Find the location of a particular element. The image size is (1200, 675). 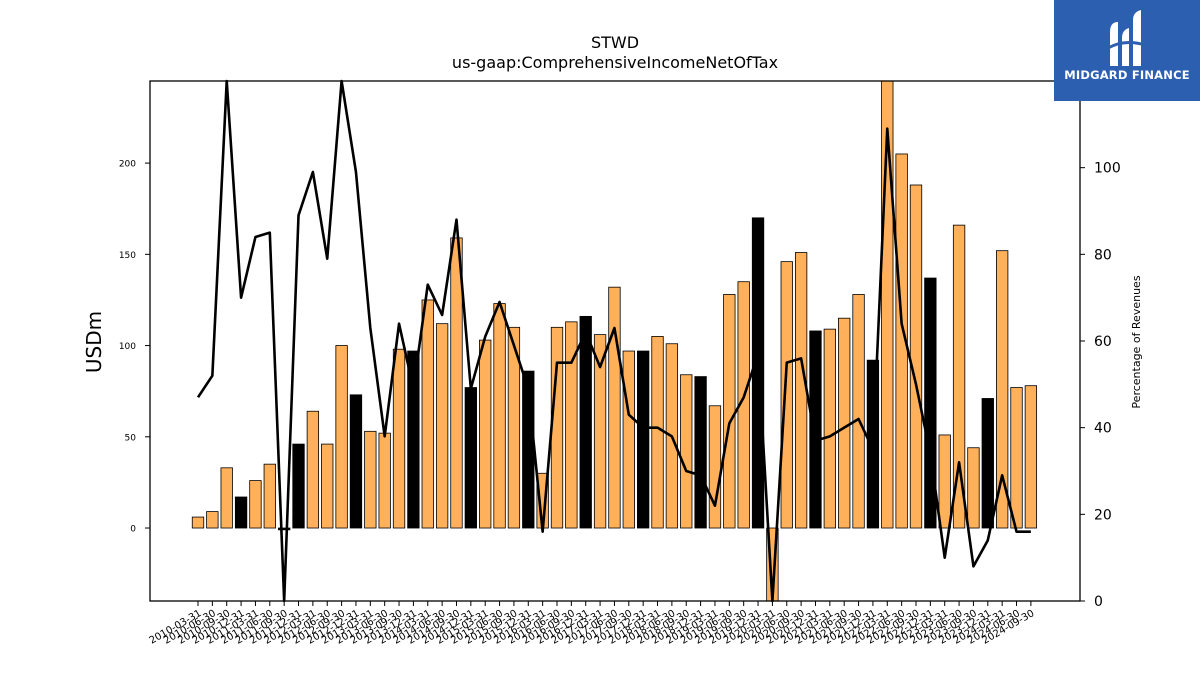

left-axis: 0 50 100 150 200 is located at coordinates (134, 347).